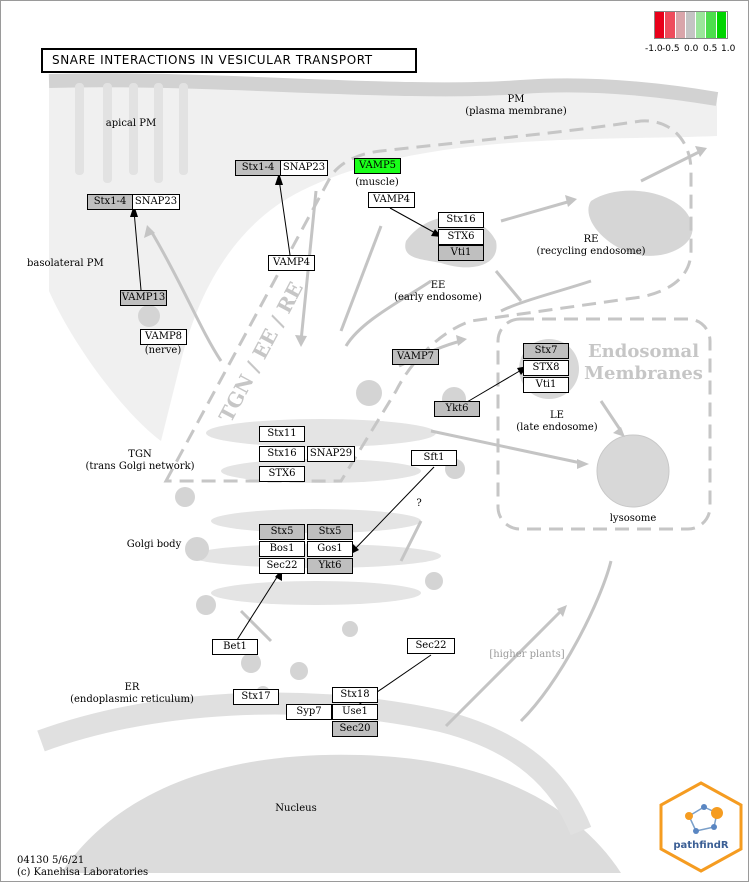 The image size is (749, 882). I want to click on basolateral-pm-label: basolateral PM, so click(65, 263).